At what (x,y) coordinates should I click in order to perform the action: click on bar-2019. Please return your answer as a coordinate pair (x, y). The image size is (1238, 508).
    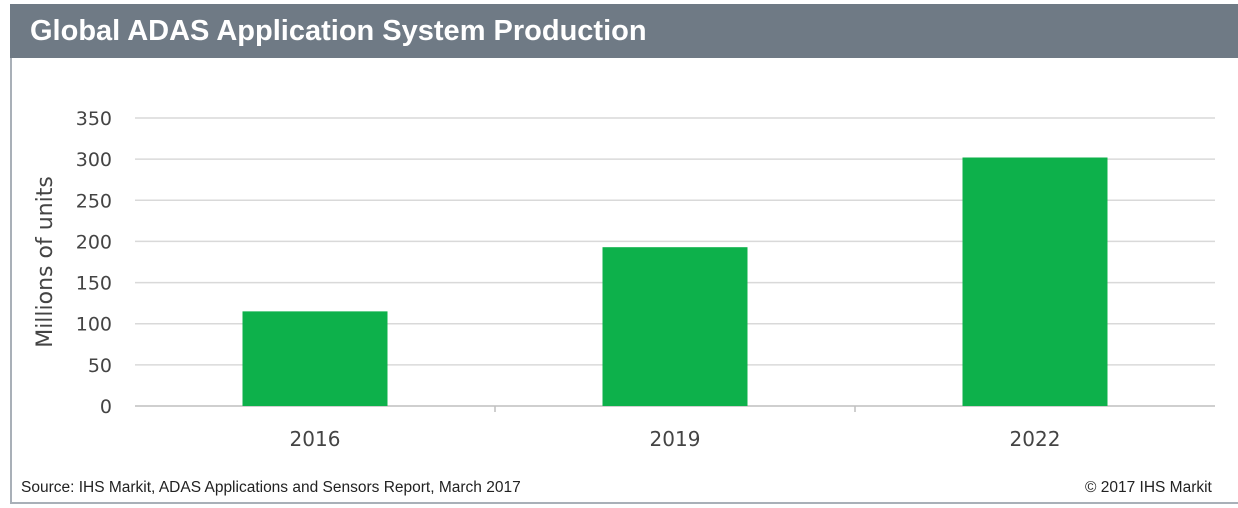
    Looking at the image, I should click on (675, 326).